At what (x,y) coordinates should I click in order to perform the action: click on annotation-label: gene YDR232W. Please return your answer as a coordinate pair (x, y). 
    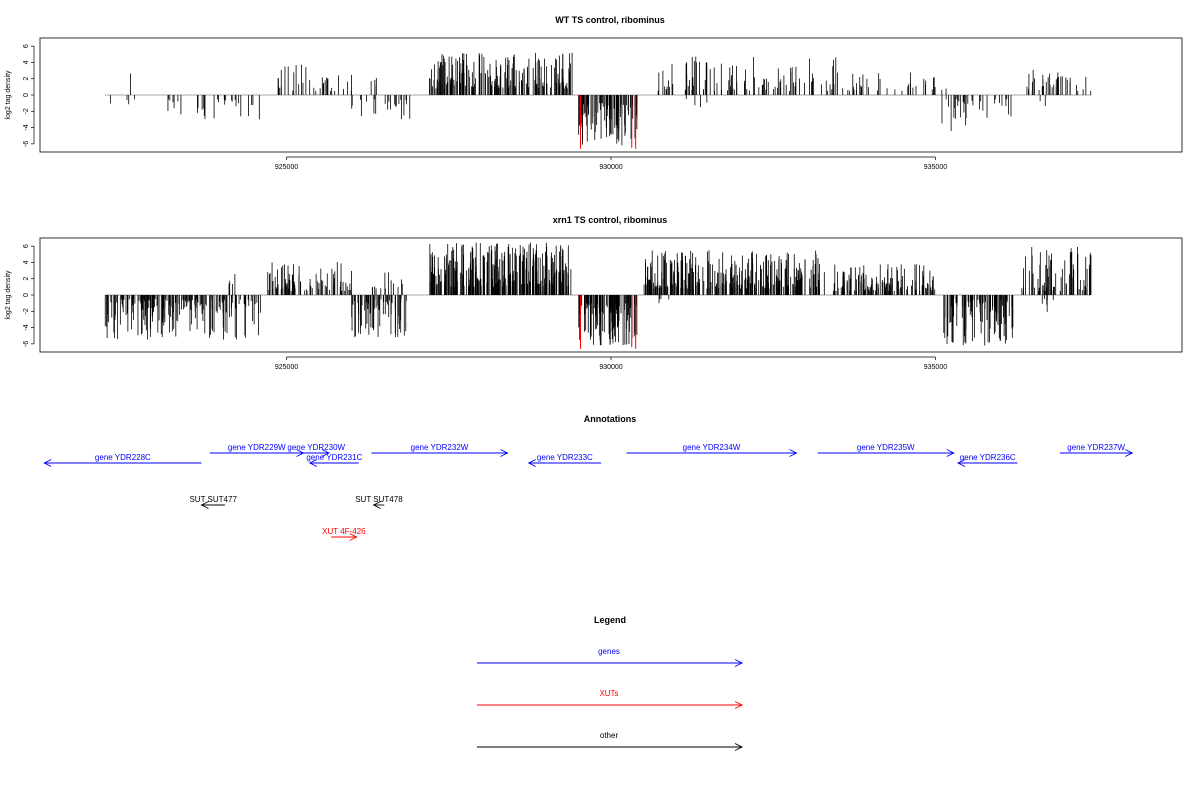
    Looking at the image, I should click on (440, 447).